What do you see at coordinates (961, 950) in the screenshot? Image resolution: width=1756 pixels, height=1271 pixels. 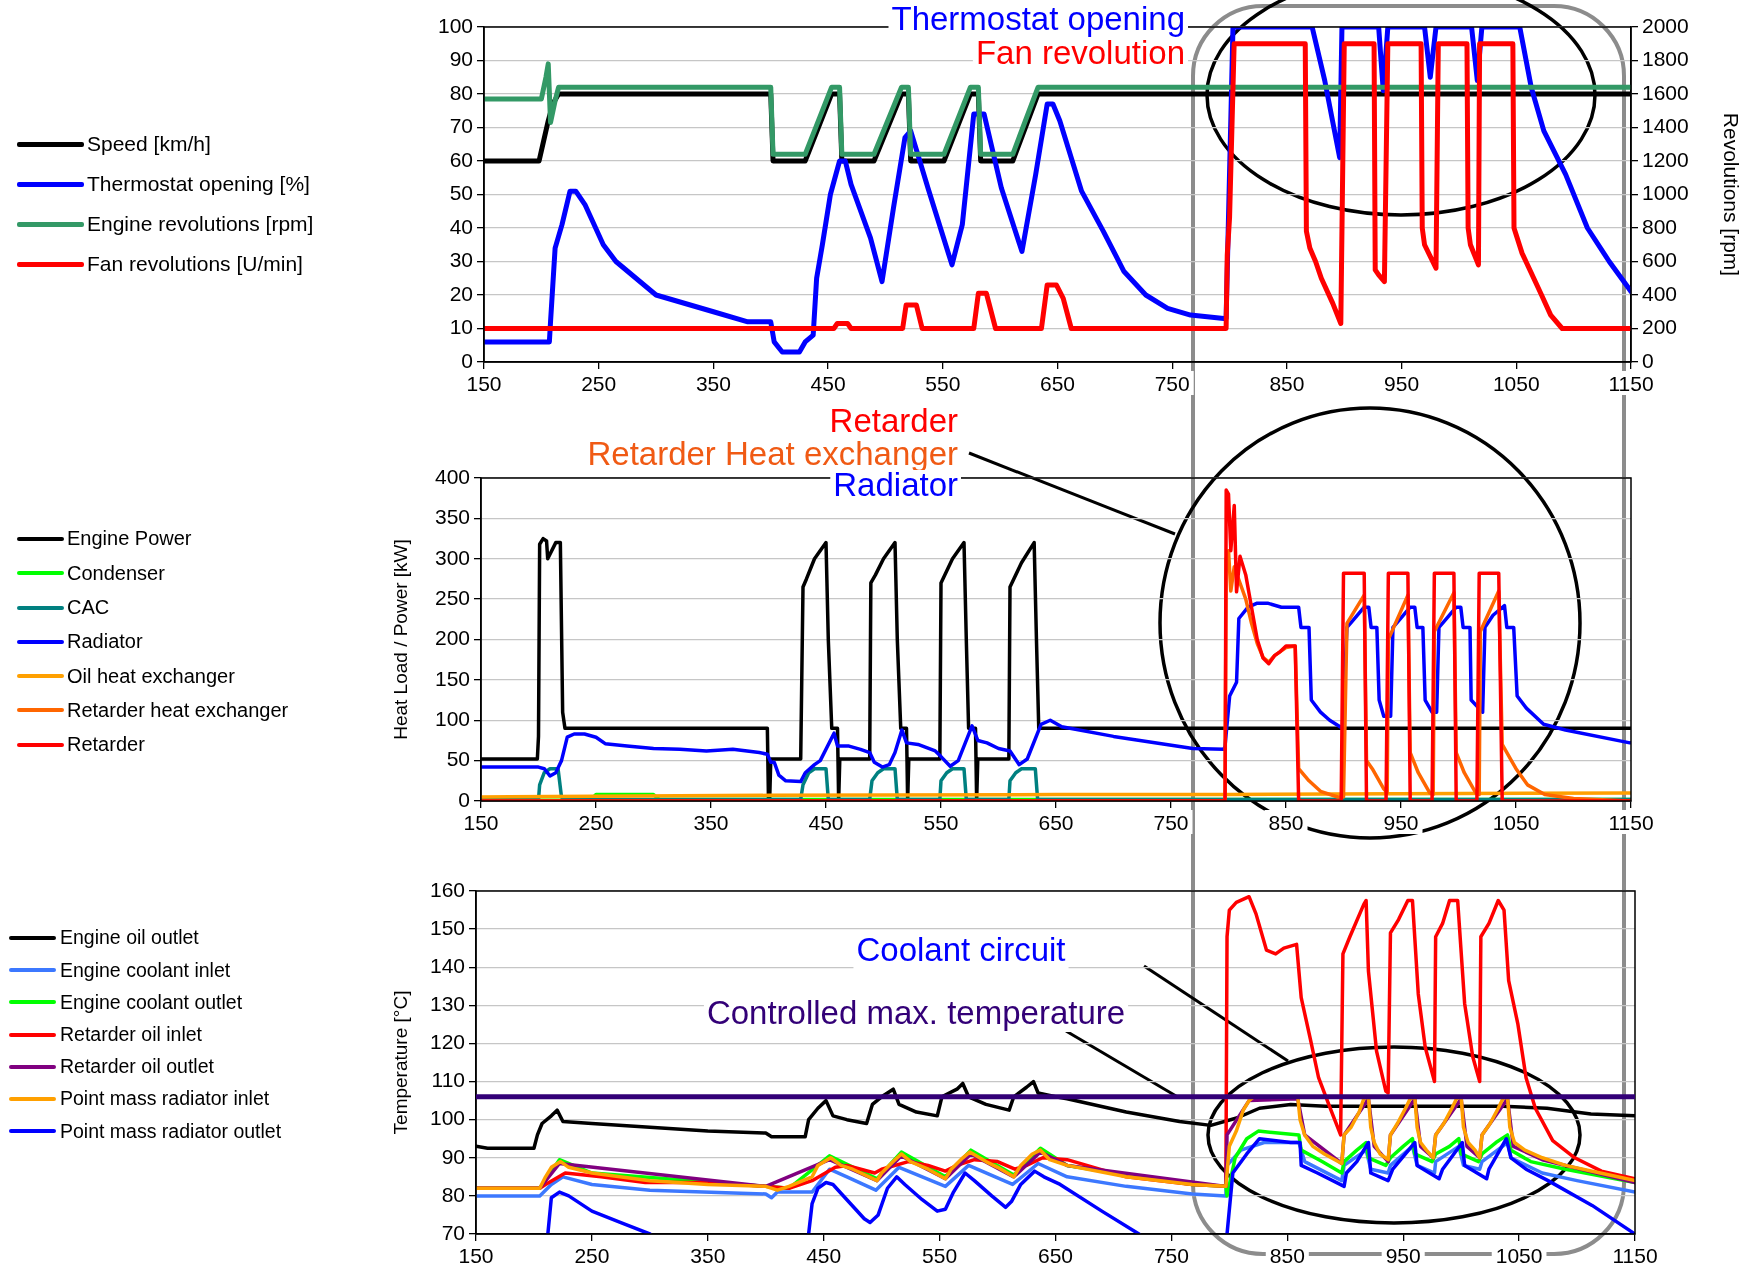 I see `annotation: Coolant circuit` at bounding box center [961, 950].